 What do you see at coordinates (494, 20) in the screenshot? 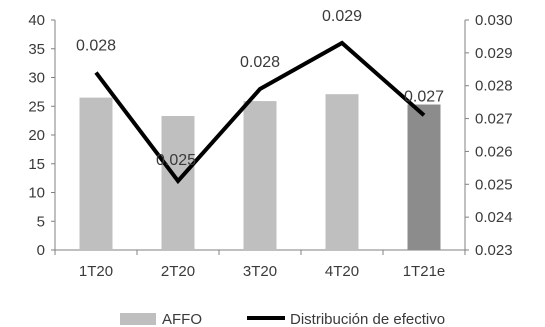
I see `right-tick-label: 0.030` at bounding box center [494, 20].